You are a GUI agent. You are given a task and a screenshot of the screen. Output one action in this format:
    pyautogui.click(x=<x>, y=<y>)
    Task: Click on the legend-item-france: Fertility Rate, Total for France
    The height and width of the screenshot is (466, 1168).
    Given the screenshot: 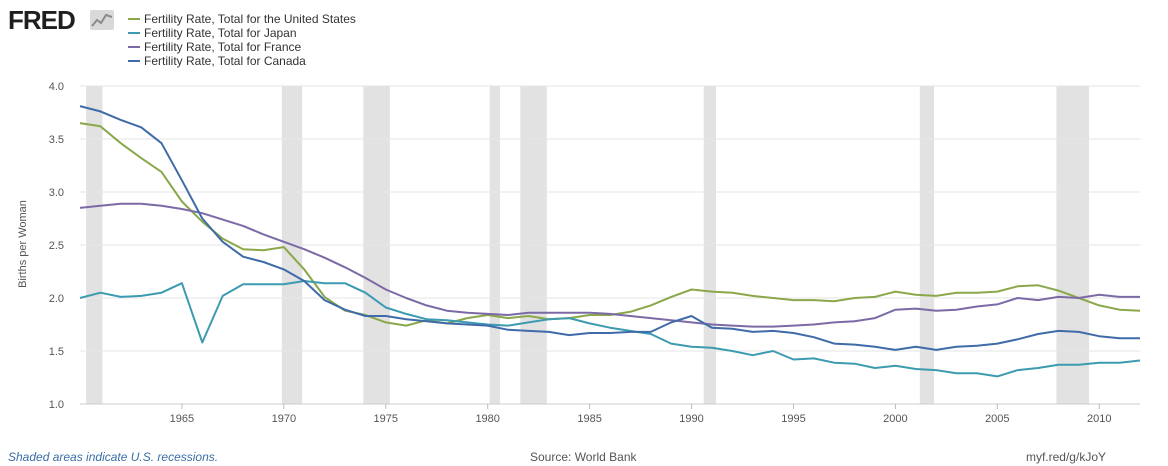 What is the action you would take?
    pyautogui.click(x=242, y=47)
    